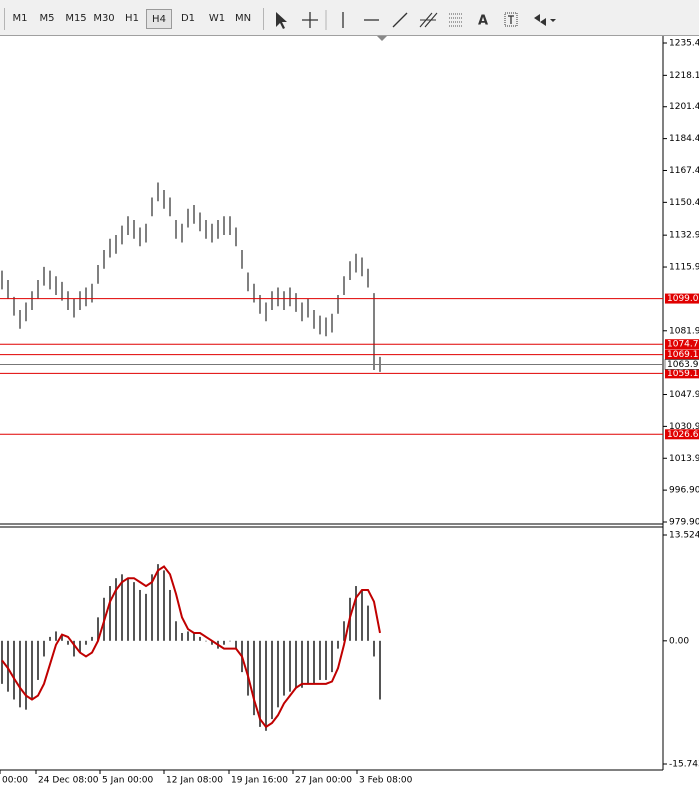  I want to click on tool-icons: A, so click(416, 20).